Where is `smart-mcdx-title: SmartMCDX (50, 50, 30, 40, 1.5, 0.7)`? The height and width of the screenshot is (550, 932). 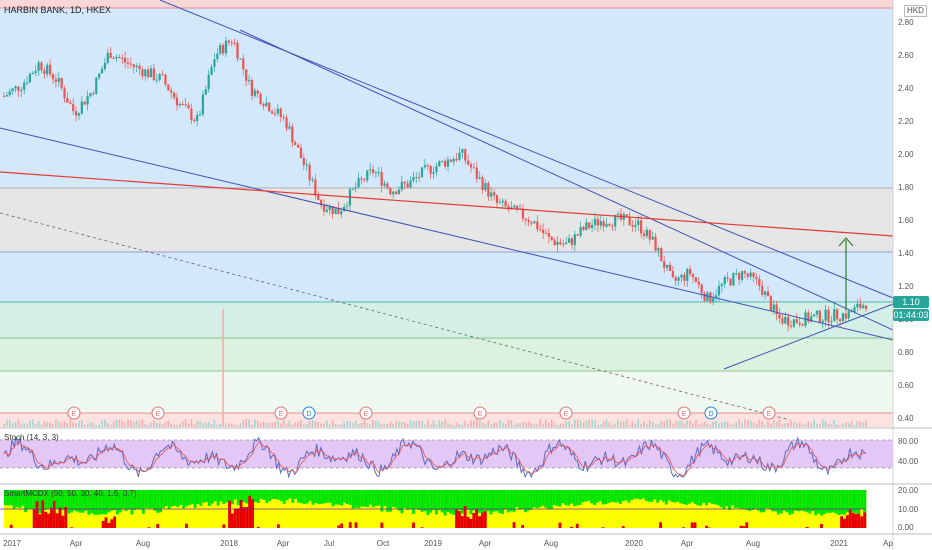
smart-mcdx-title: SmartMCDX (50, 50, 30, 40, 1.5, 0.7) is located at coordinates (70, 493).